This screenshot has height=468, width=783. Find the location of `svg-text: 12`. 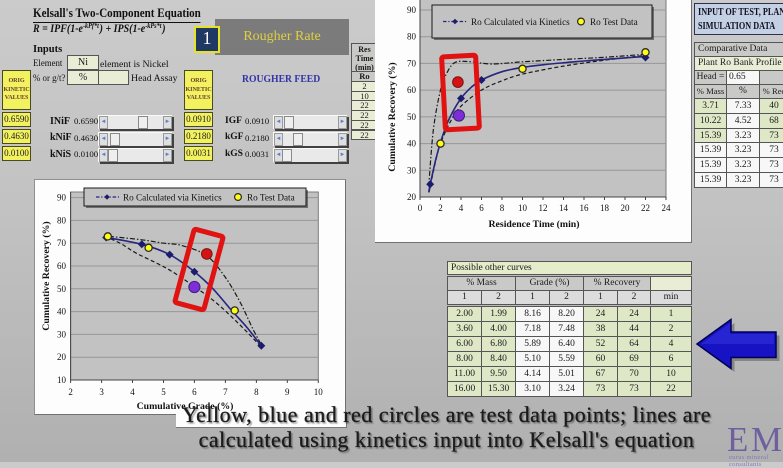

svg-text: 12 is located at coordinates (543, 208).